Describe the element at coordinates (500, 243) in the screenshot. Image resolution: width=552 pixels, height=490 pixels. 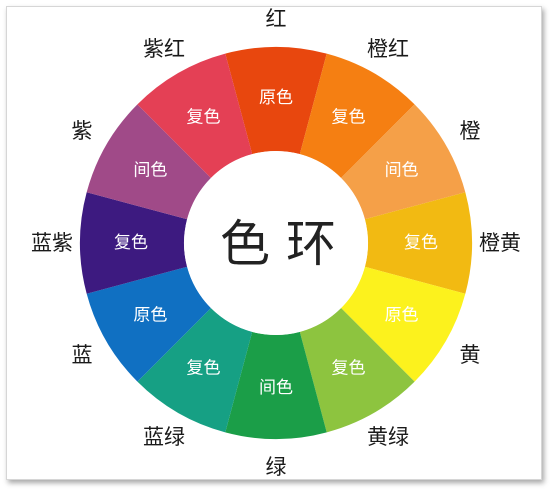
I see `segment-color-name: 橙黄` at that location.